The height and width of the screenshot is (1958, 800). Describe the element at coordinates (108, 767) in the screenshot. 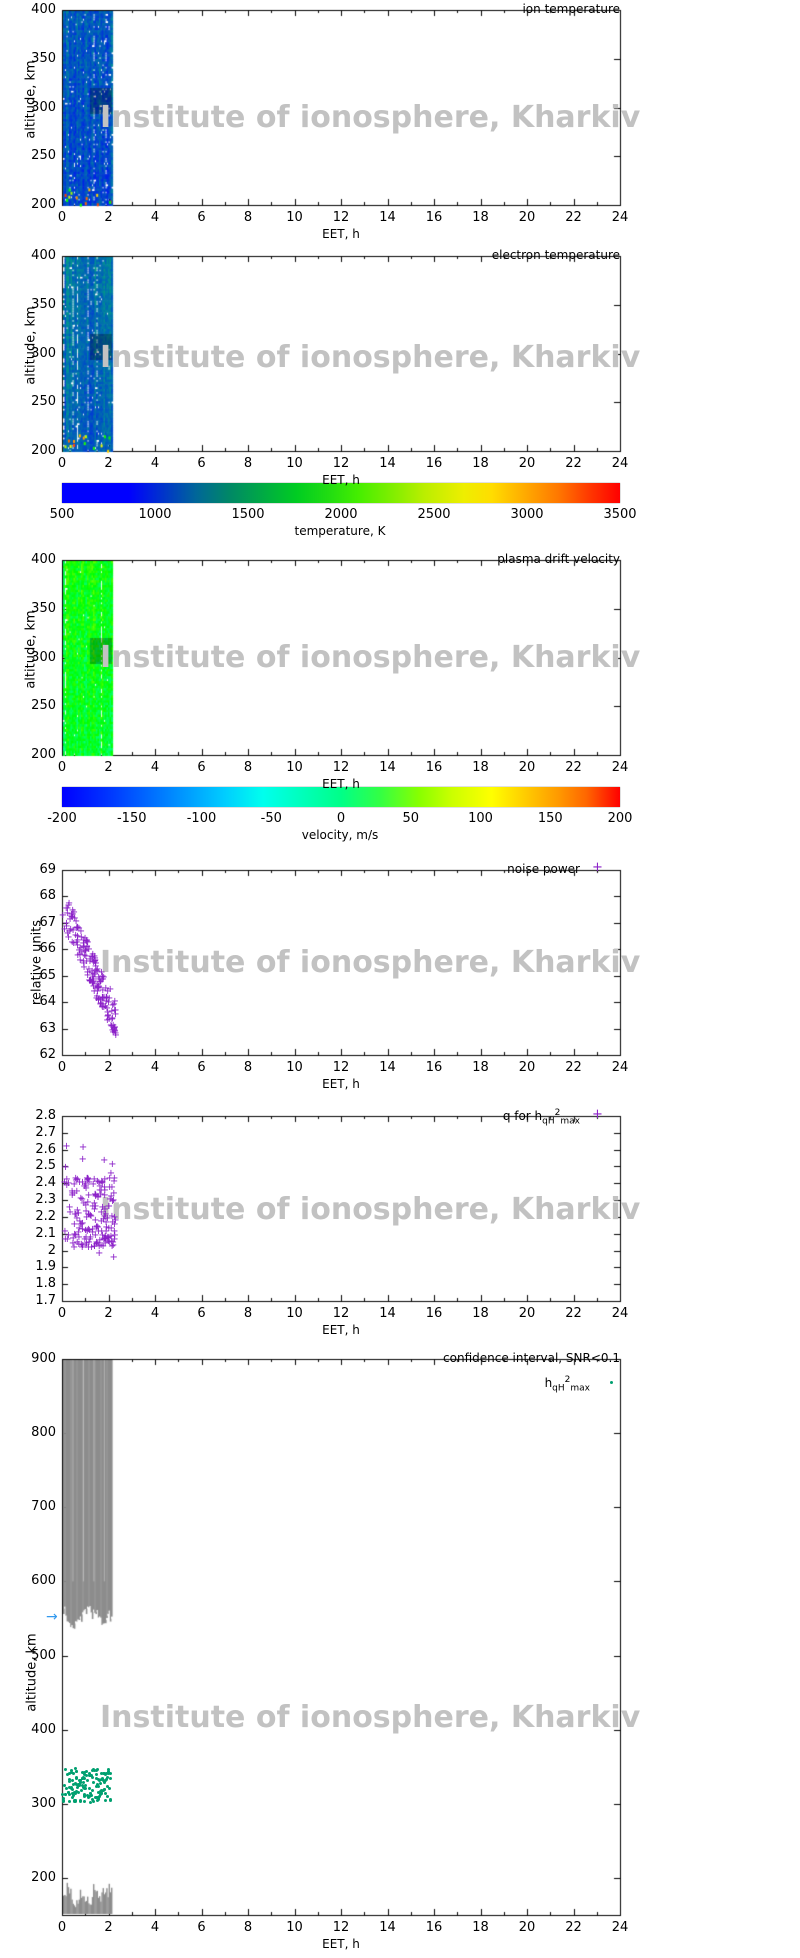

I see `xtick-2-2: 2` at that location.